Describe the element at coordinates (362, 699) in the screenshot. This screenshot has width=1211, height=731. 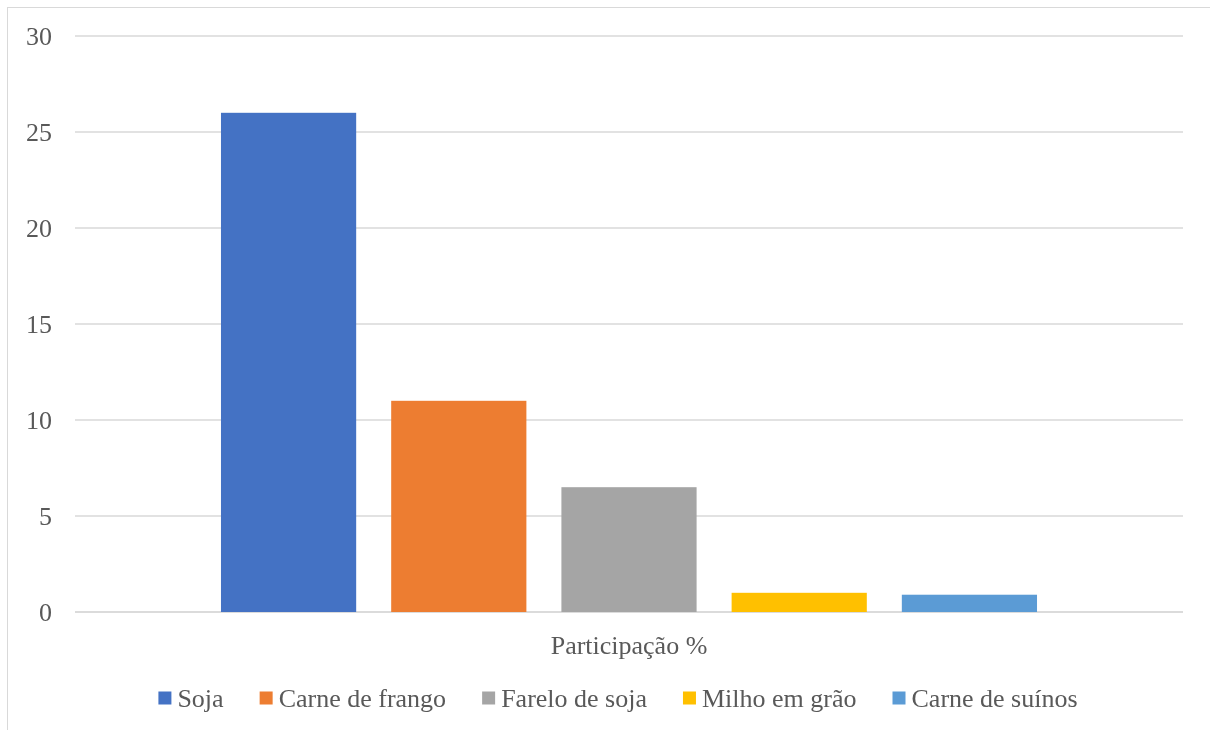
I see `legend-label: Carne de frango` at that location.